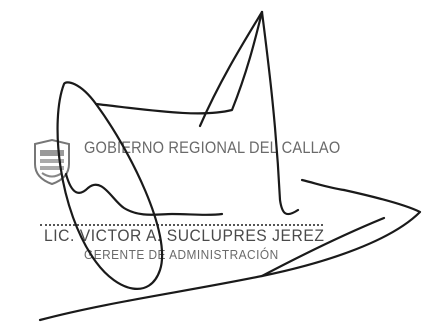  Describe the element at coordinates (181, 255) in the screenshot. I see `stamp-signatory-title: GERENTE DE ADMINISTRACIÓN` at that location.